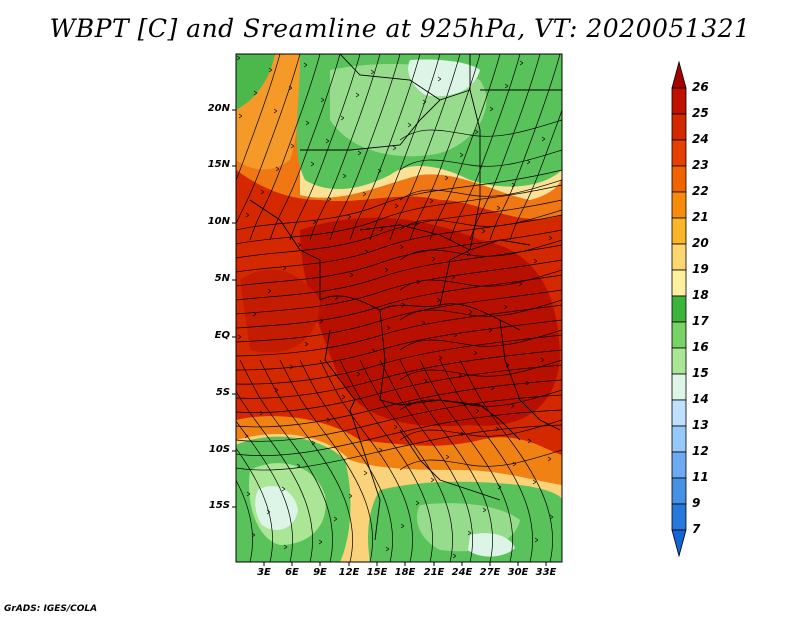  What do you see at coordinates (222, 278) in the screenshot?
I see `lat-label: 5N` at bounding box center [222, 278].